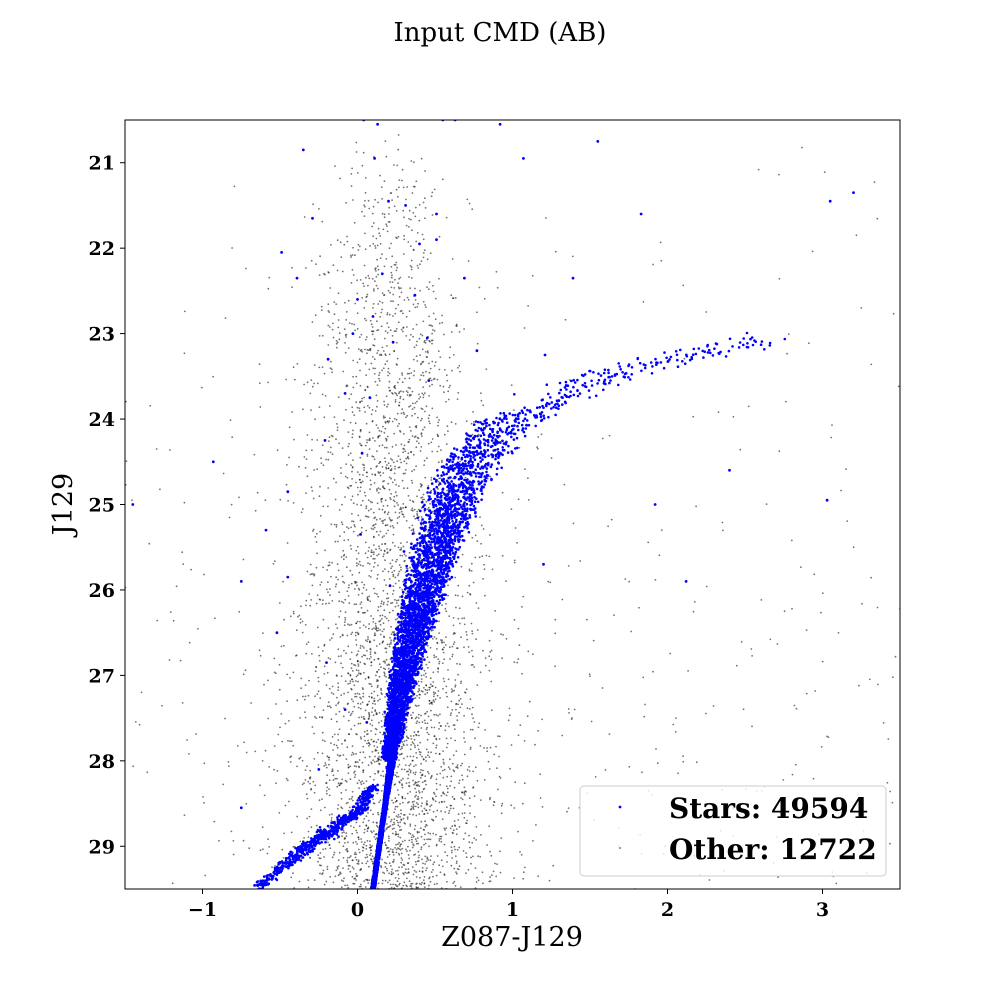 The width and height of the screenshot is (1000, 1000). Describe the element at coordinates (494, 435) in the screenshot. I see `star-point` at that location.